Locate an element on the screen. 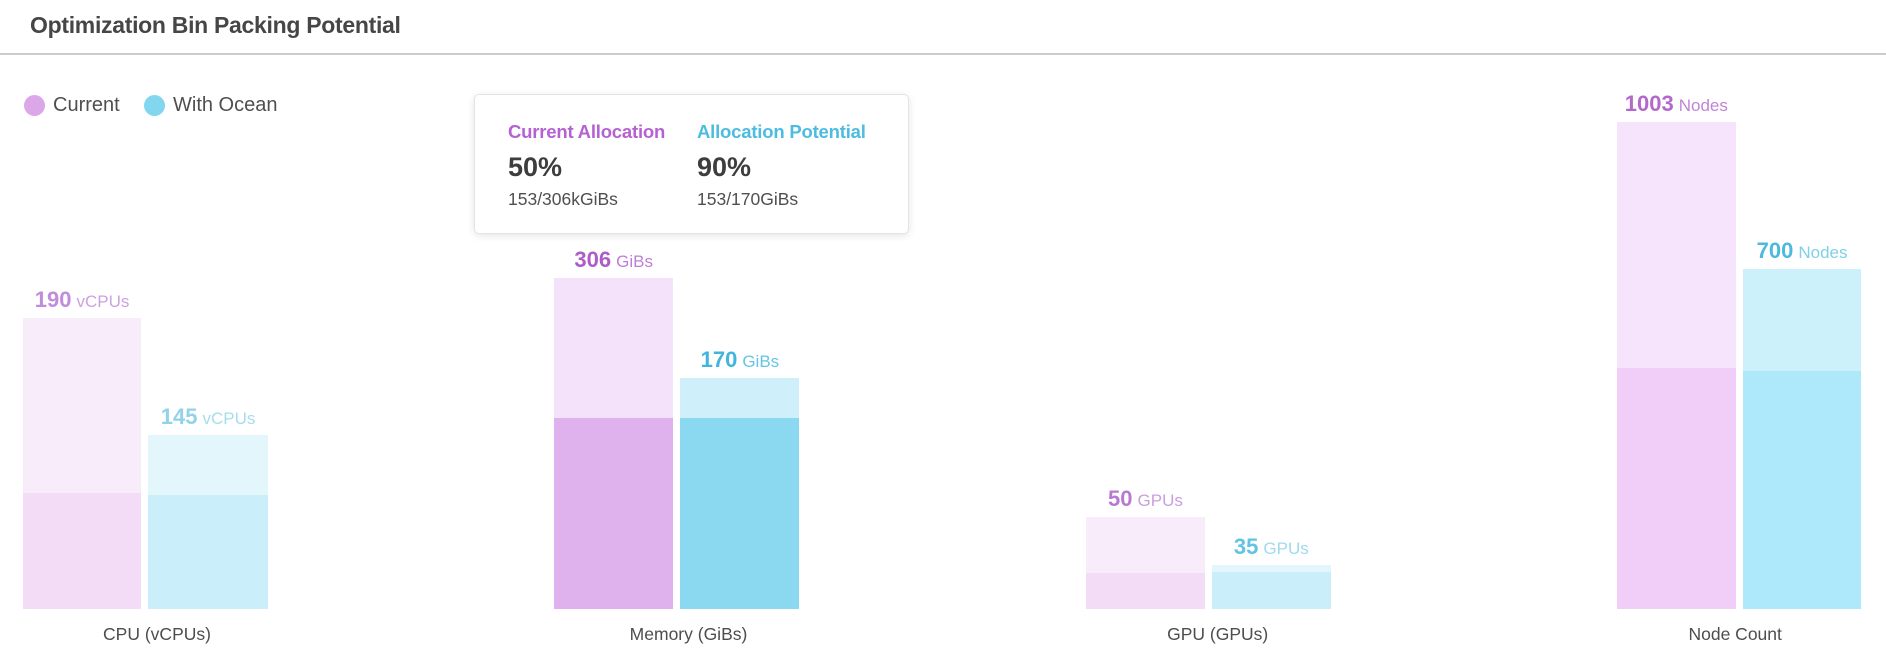  tooltip-column-value: 50% is located at coordinates (535, 167).